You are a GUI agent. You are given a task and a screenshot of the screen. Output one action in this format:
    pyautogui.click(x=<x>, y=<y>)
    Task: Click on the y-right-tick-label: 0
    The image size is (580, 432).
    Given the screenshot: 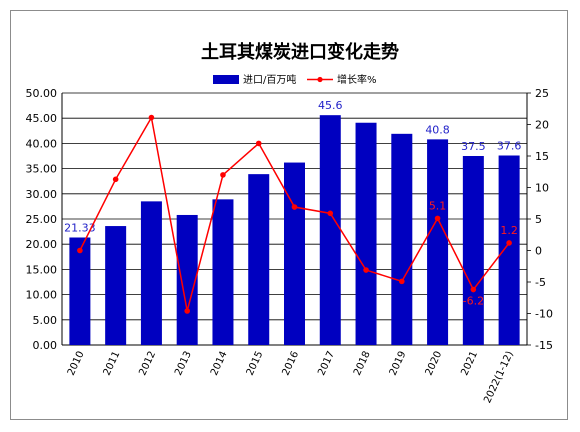 What is the action you would take?
    pyautogui.click(x=538, y=251)
    